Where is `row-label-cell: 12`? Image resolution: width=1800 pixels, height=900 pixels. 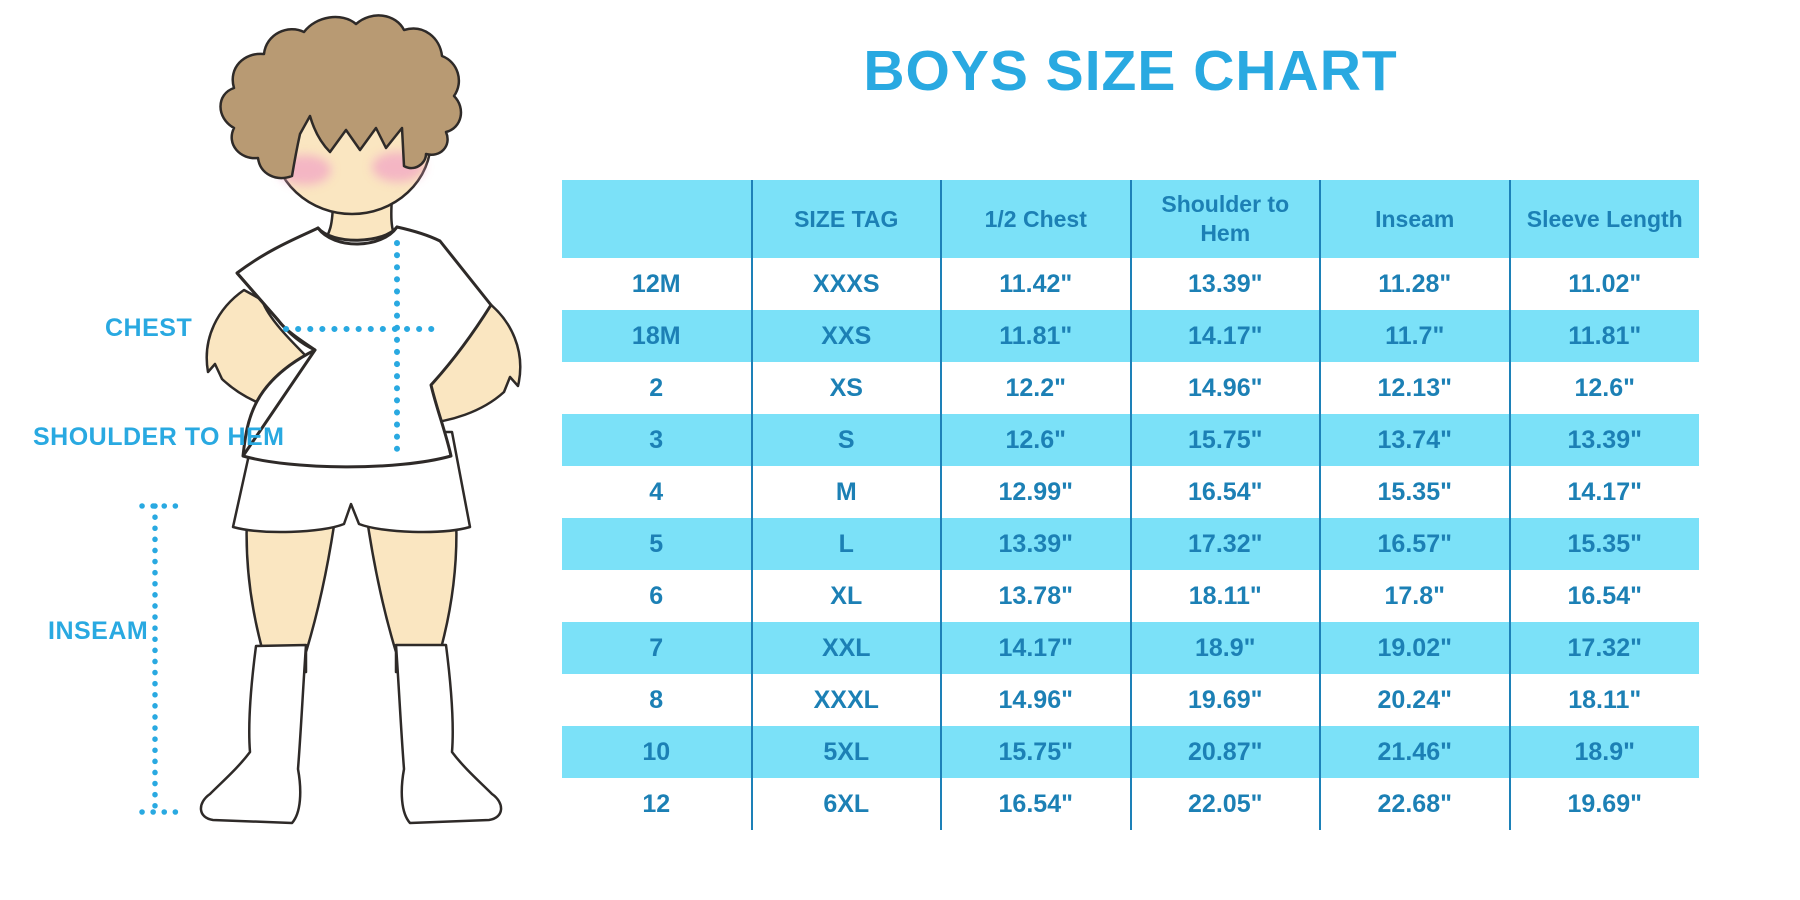
row-label-cell: 12 is located at coordinates (656, 803).